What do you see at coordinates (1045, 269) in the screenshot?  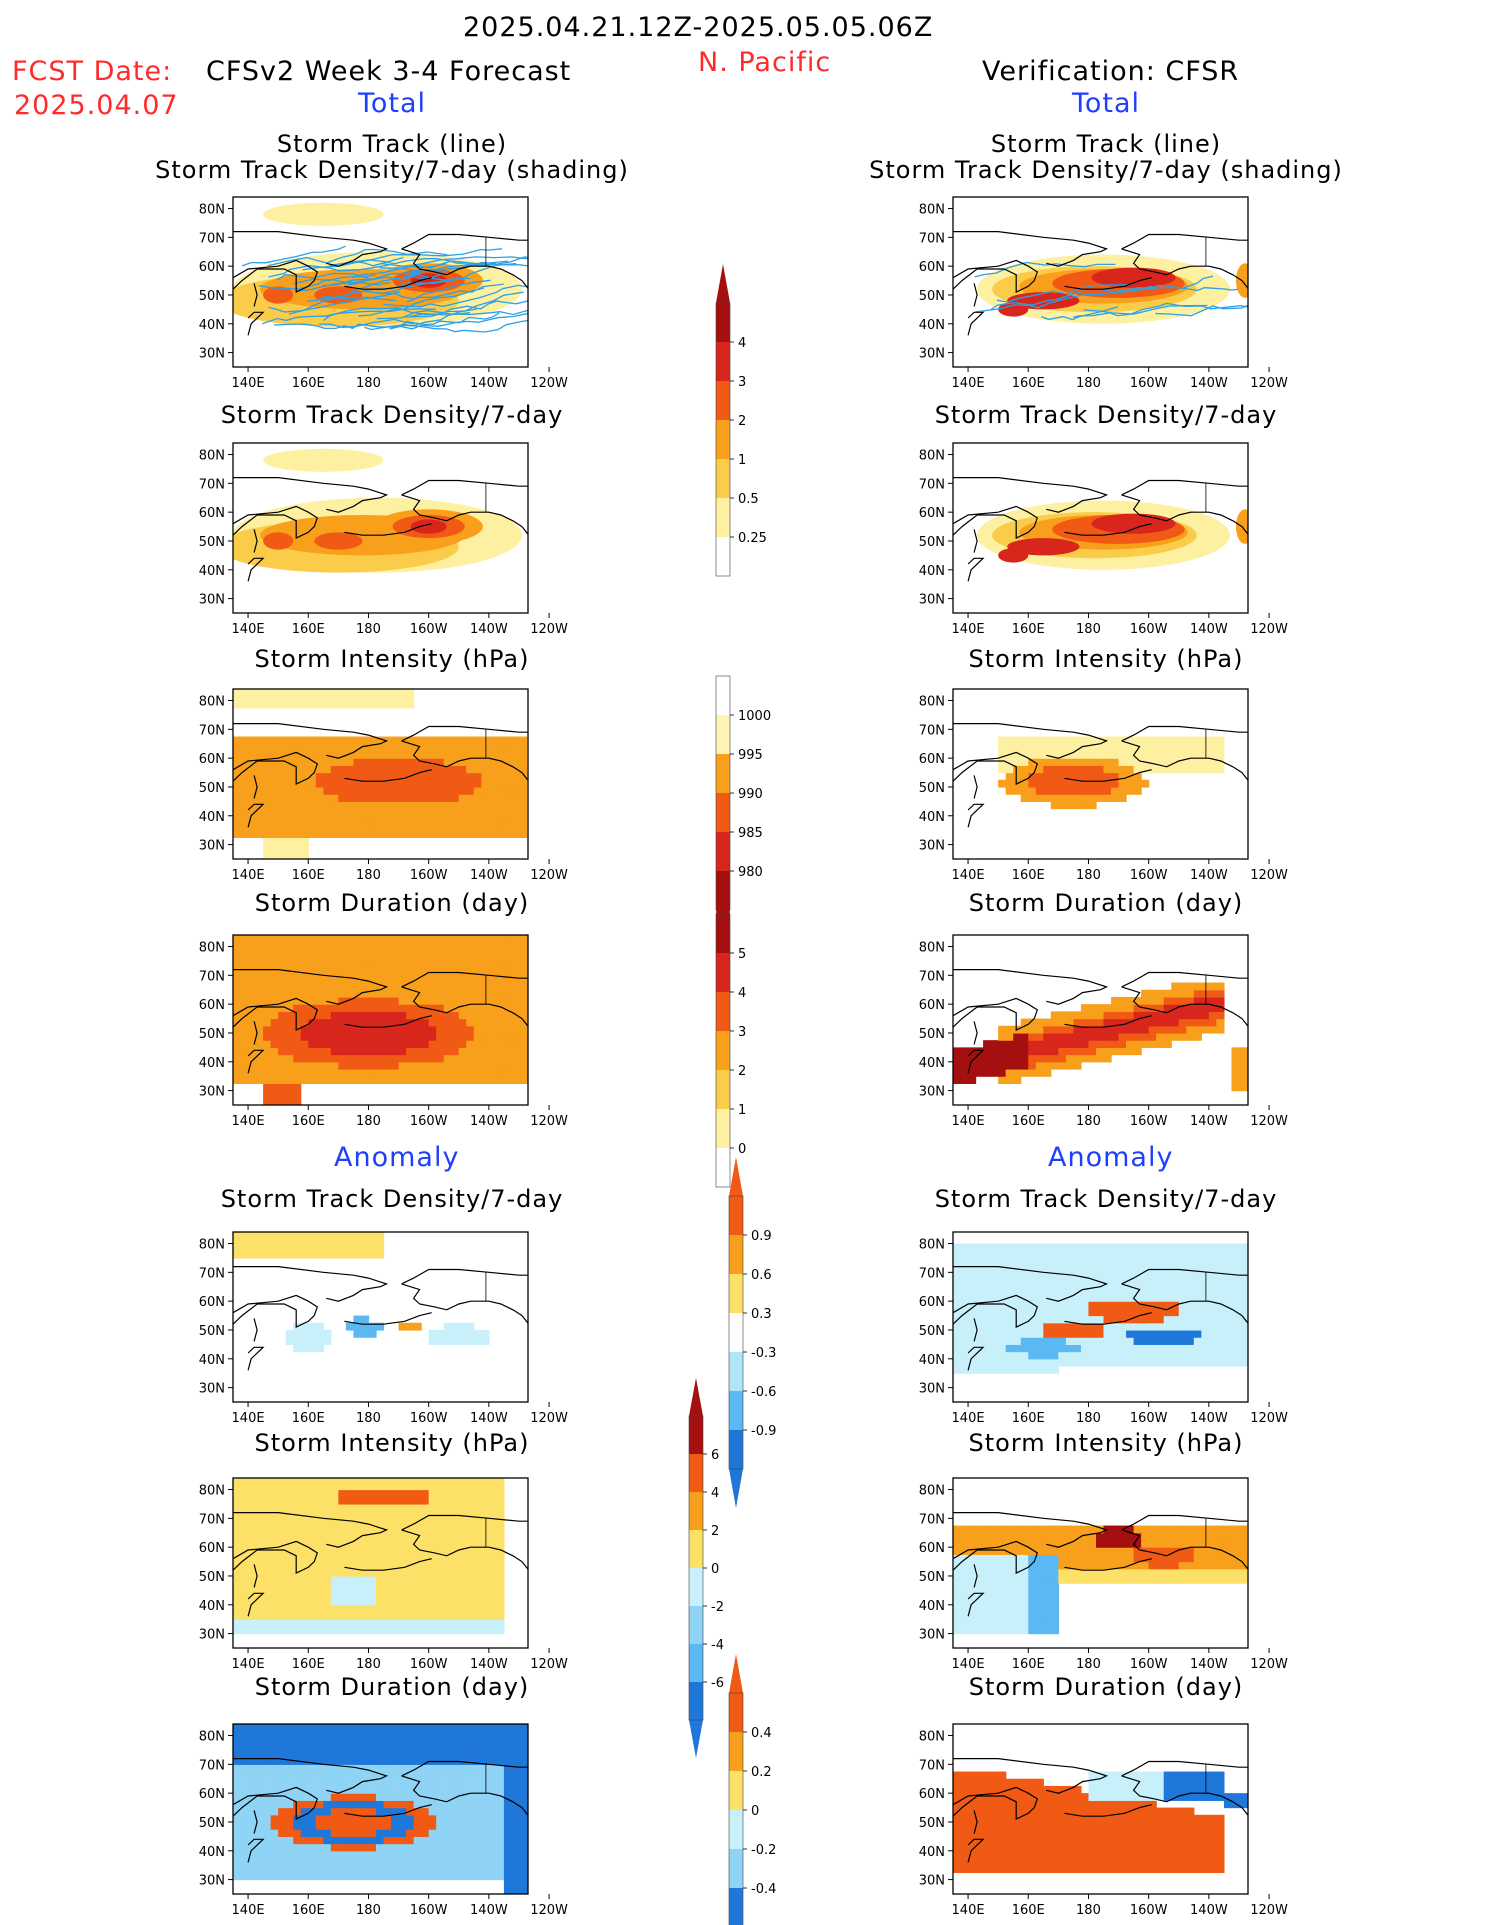 I see `storm-track-line` at bounding box center [1045, 269].